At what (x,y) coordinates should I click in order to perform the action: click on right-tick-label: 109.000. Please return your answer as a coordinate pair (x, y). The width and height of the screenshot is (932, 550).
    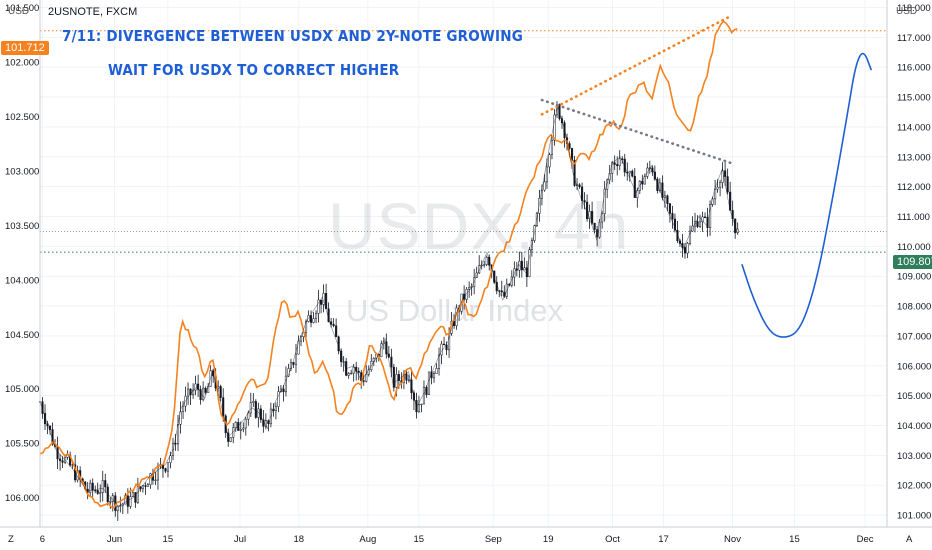
    Looking at the image, I should click on (914, 277).